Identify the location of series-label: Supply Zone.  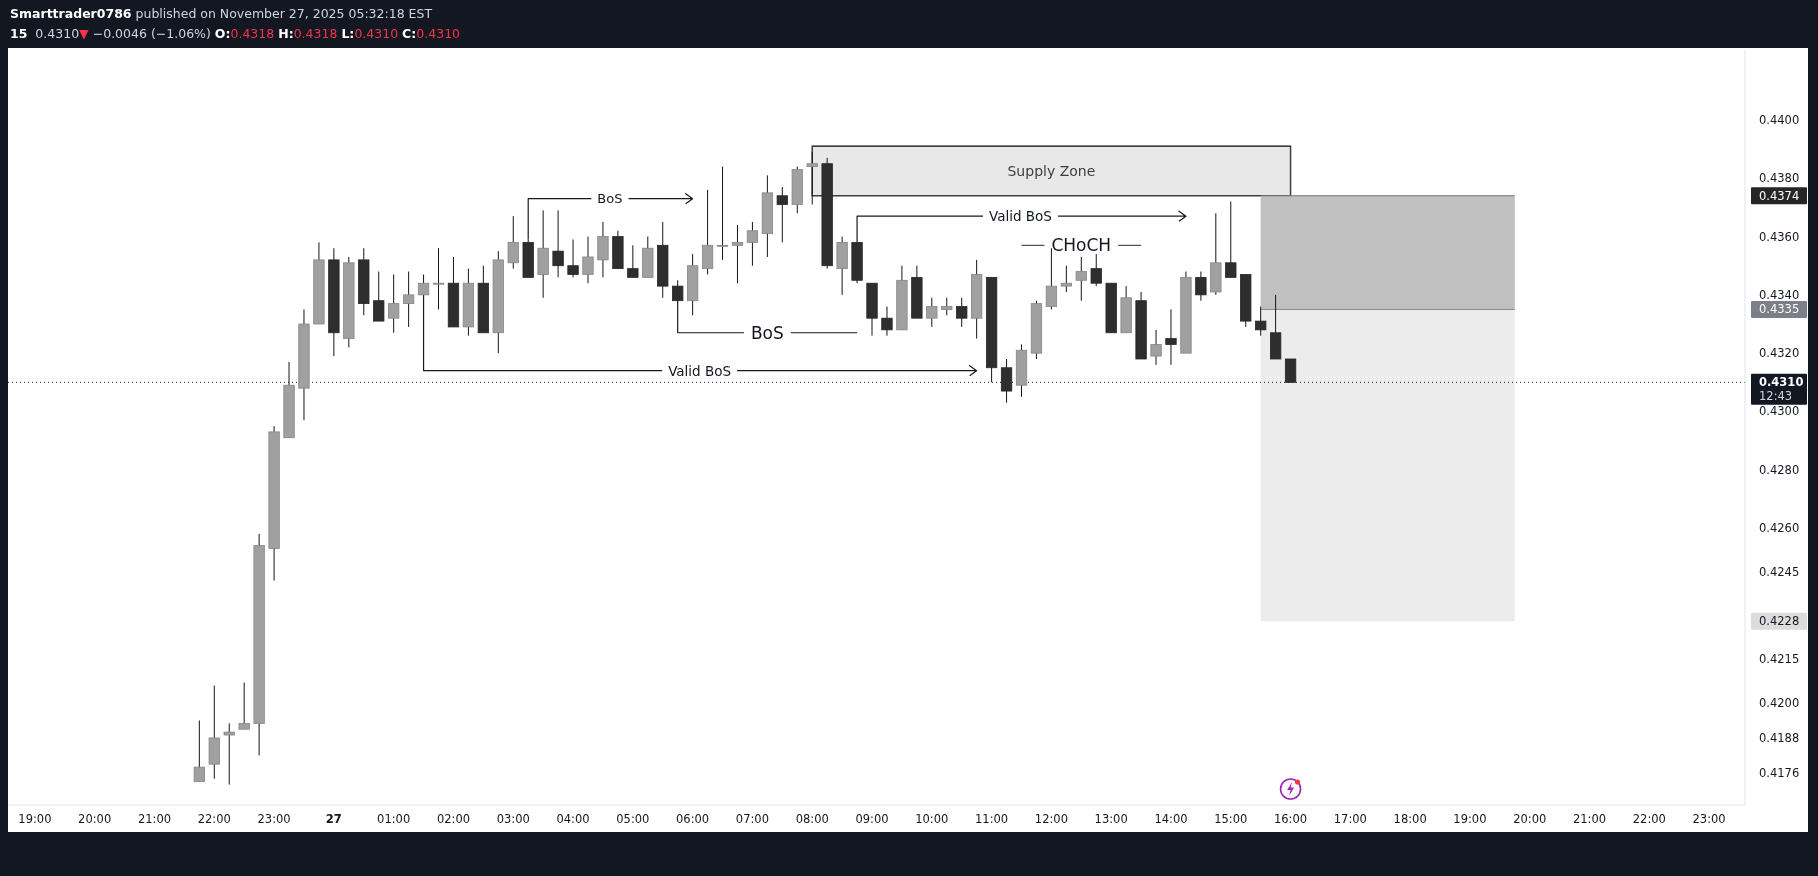
(1051, 170).